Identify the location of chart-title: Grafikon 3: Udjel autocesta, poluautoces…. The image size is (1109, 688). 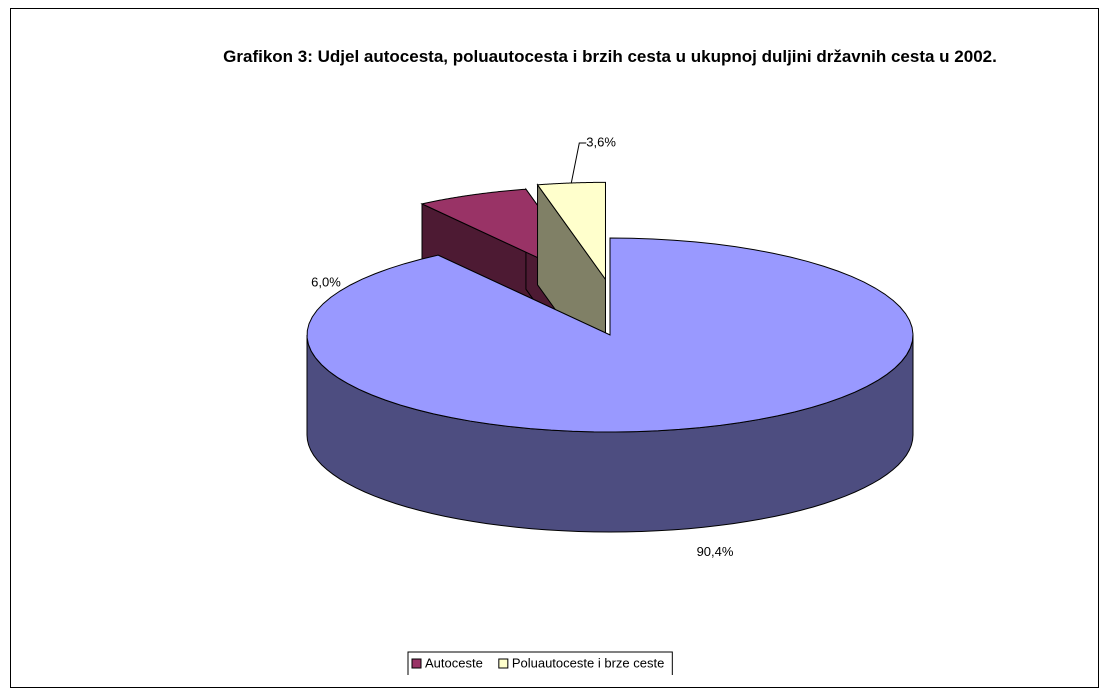
(610, 56).